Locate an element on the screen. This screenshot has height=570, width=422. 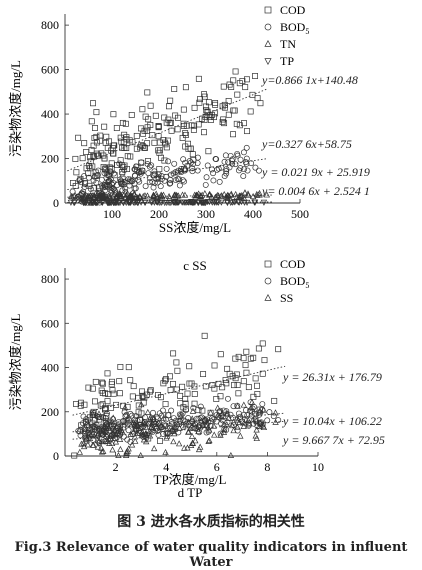
panel-label: d TP is located at coordinates (190, 492).